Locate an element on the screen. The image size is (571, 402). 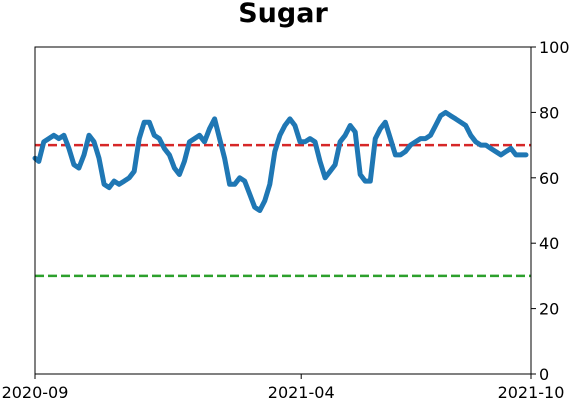
y-tick-label: 80 is located at coordinates (549, 112).